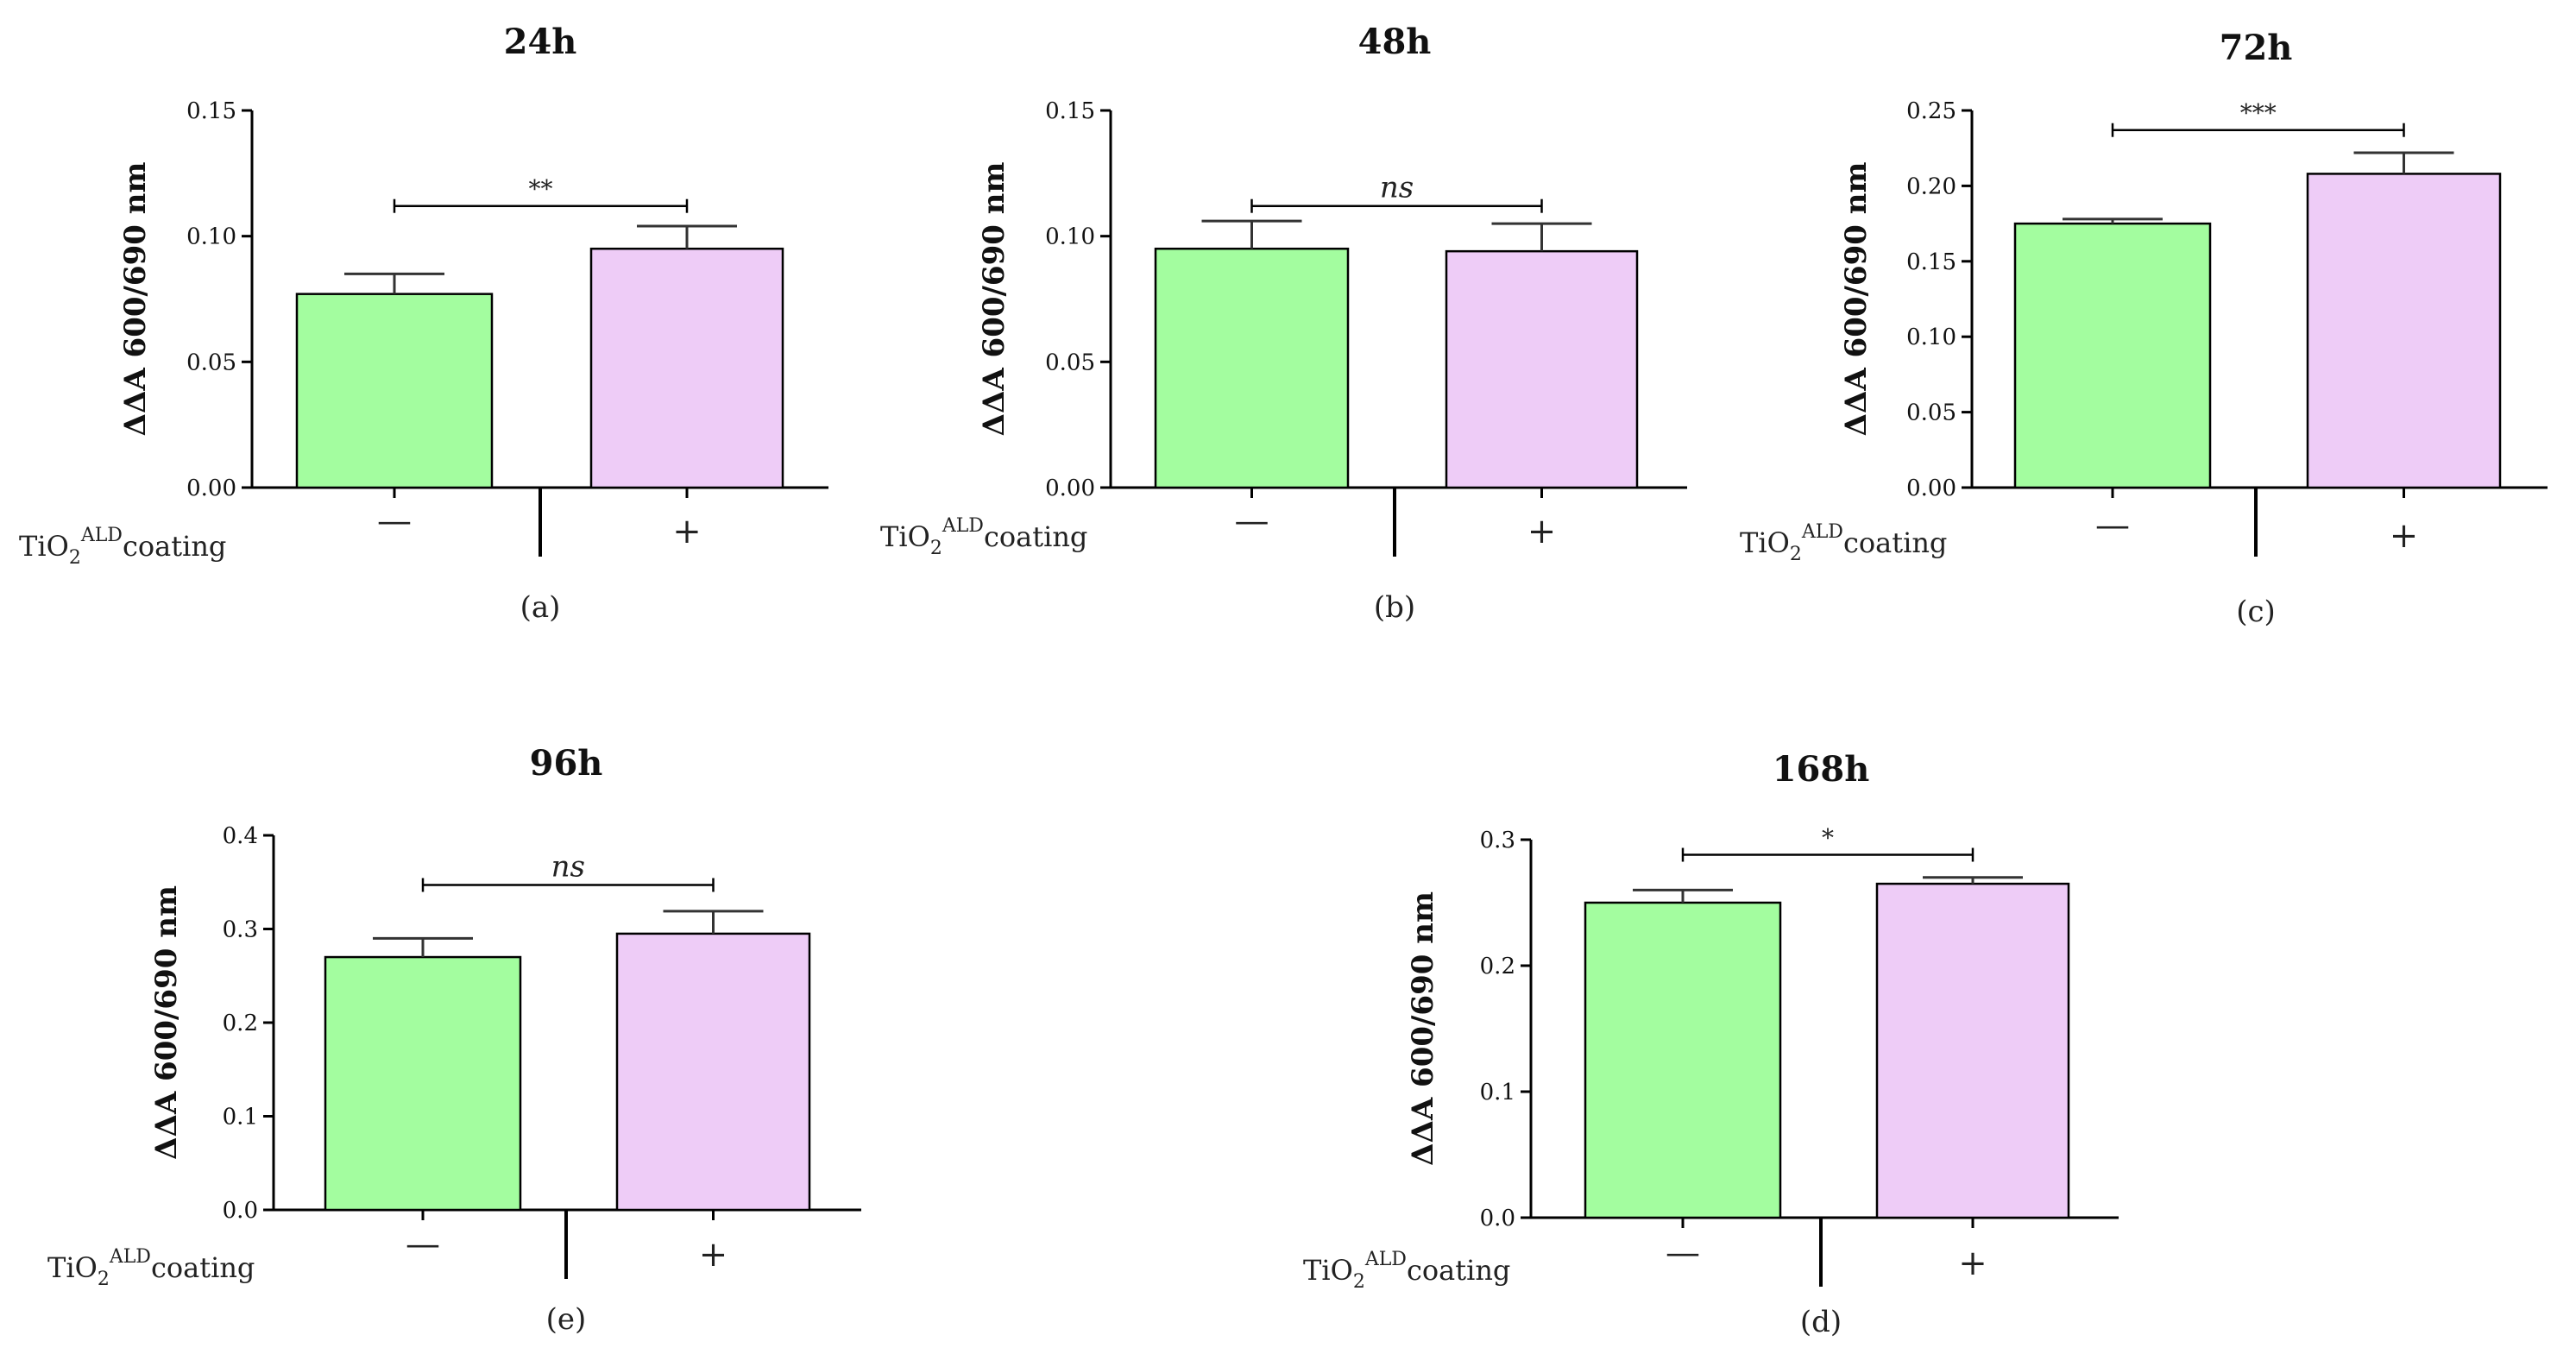  What do you see at coordinates (2256, 612) in the screenshot?
I see `panel-label: (c)` at bounding box center [2256, 612].